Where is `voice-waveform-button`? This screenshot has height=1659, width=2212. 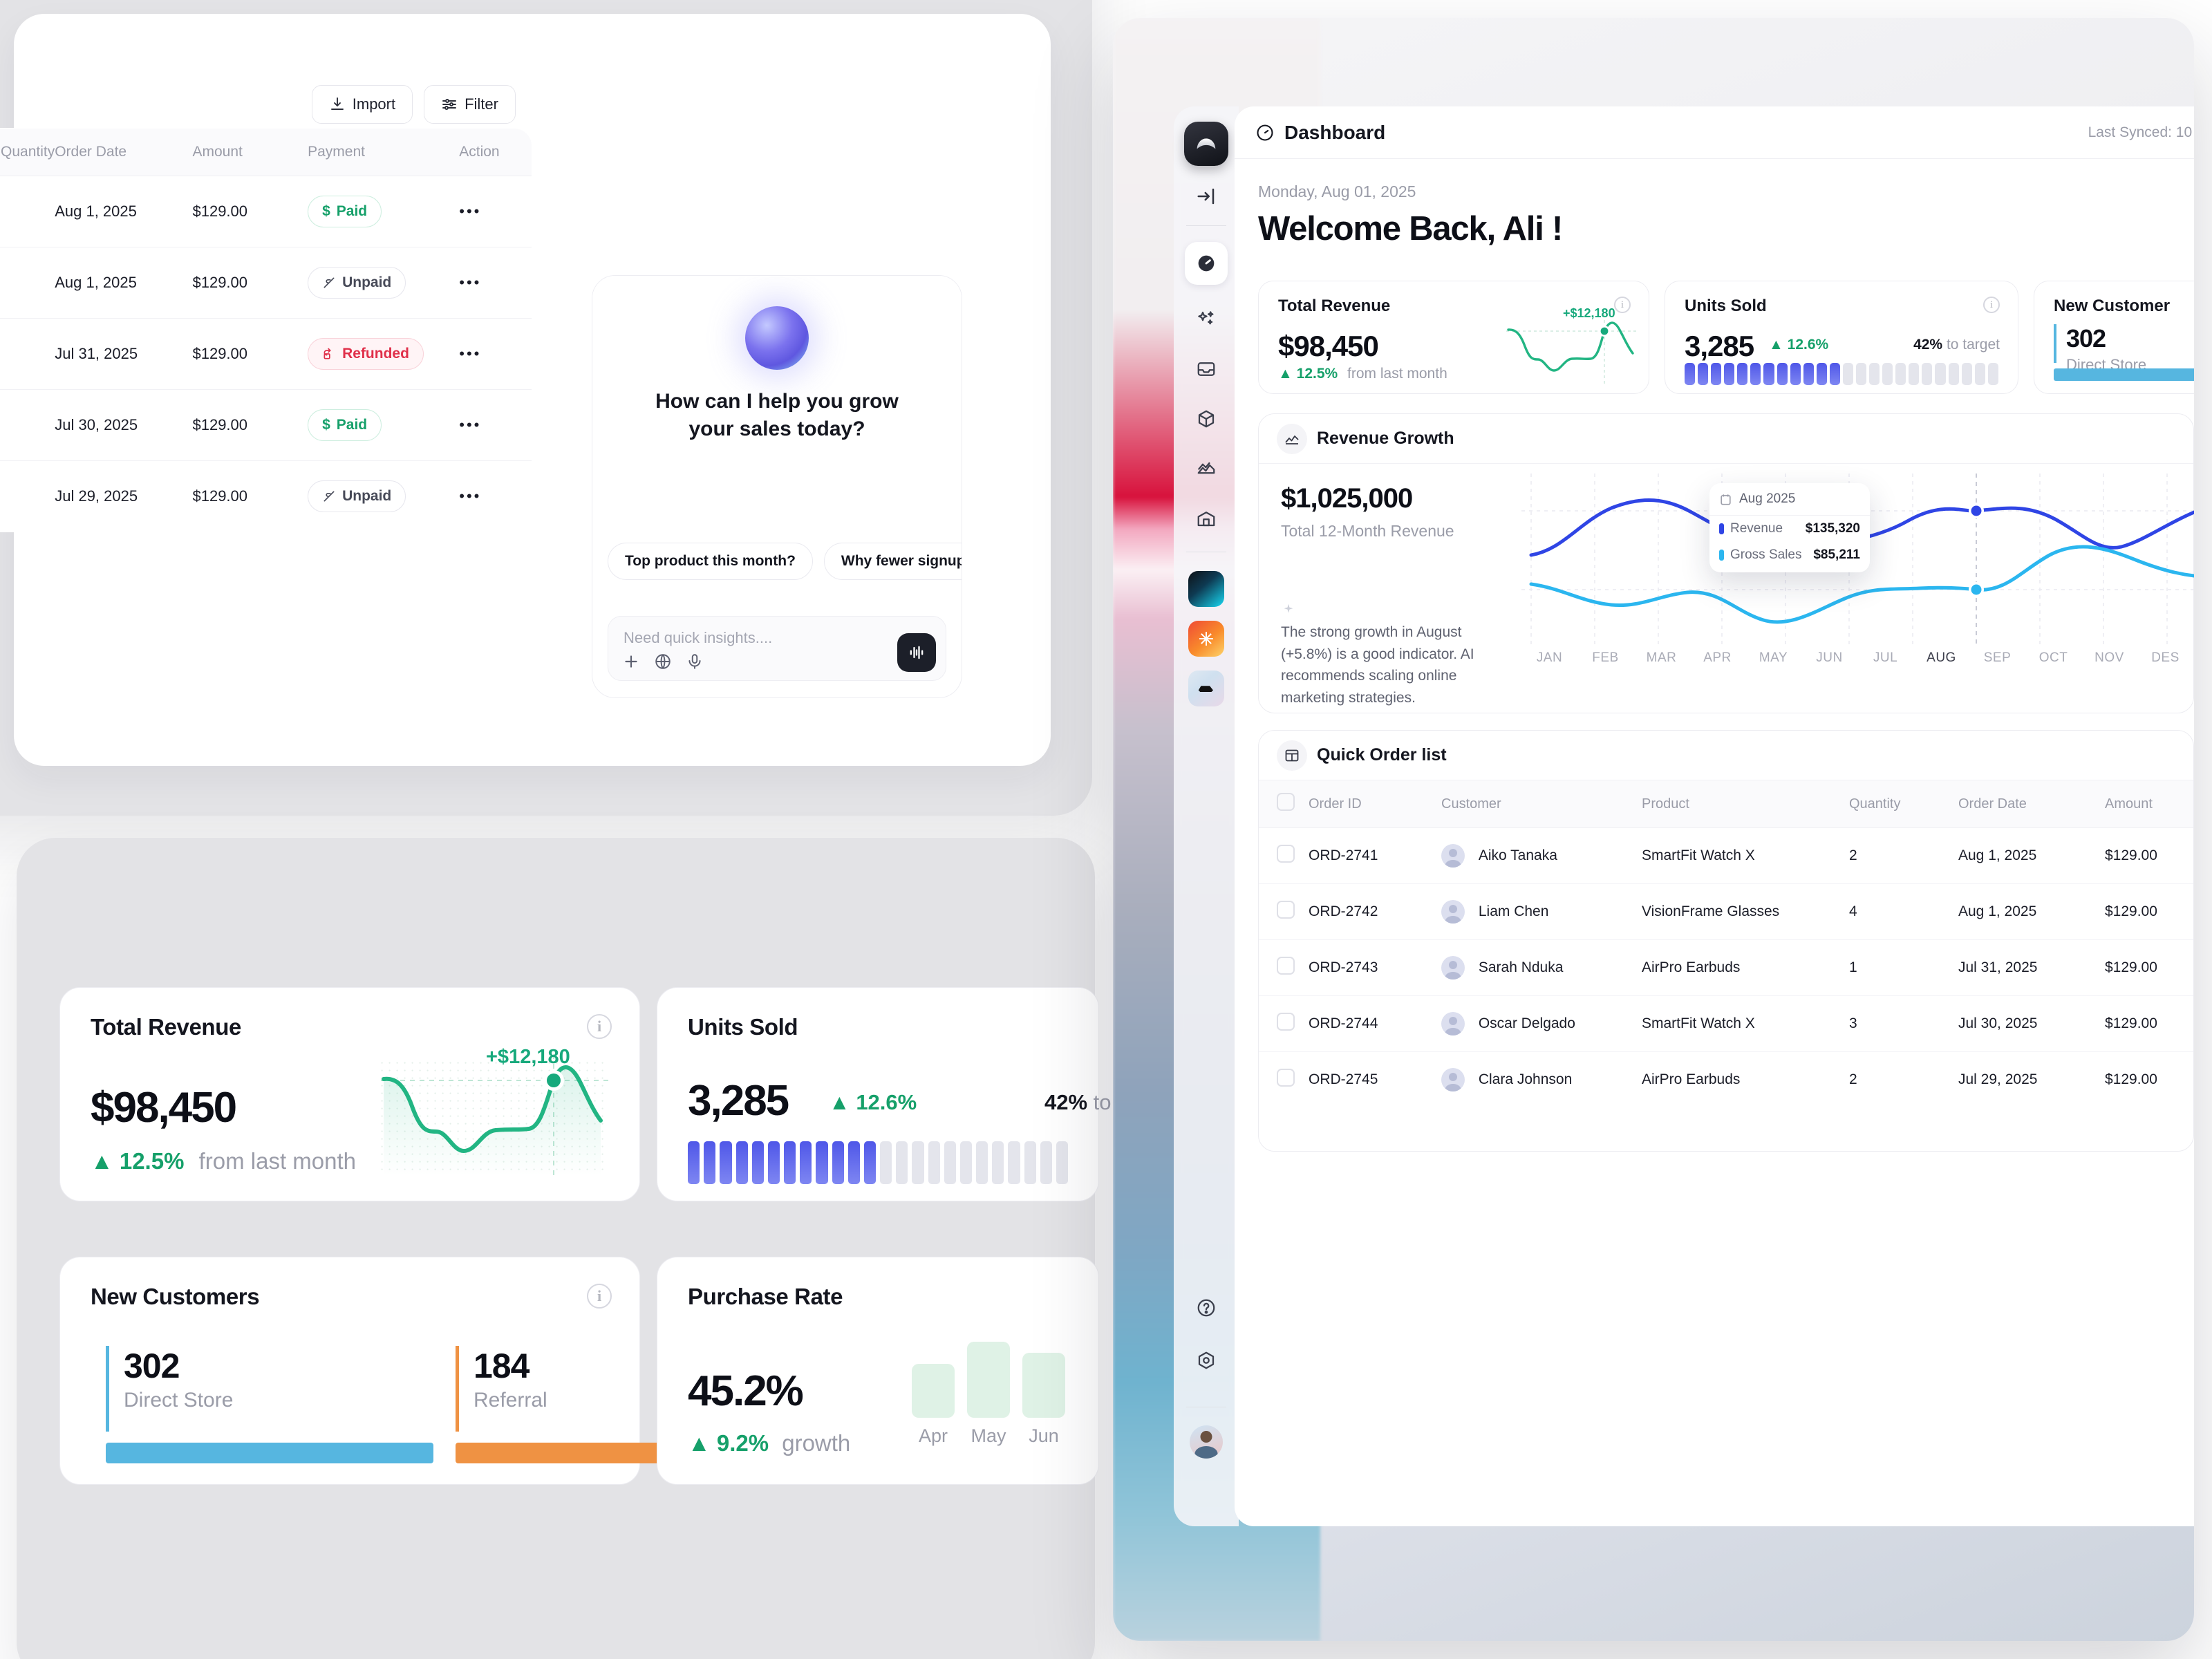 voice-waveform-button is located at coordinates (917, 652).